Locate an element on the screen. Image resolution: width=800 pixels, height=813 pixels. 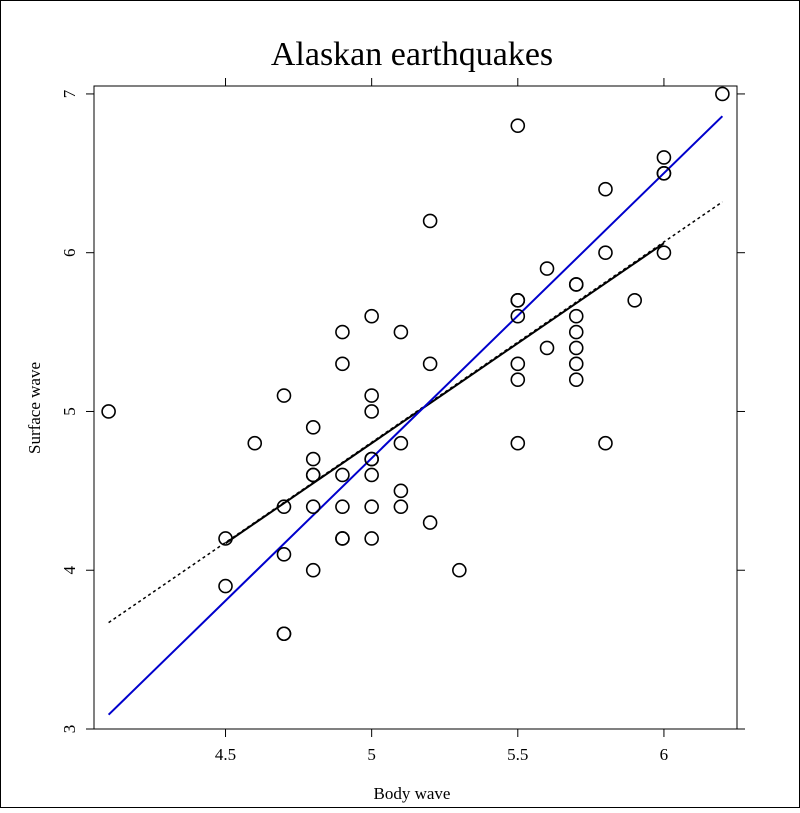
x-axis-label: Body wave is located at coordinates (412, 793).